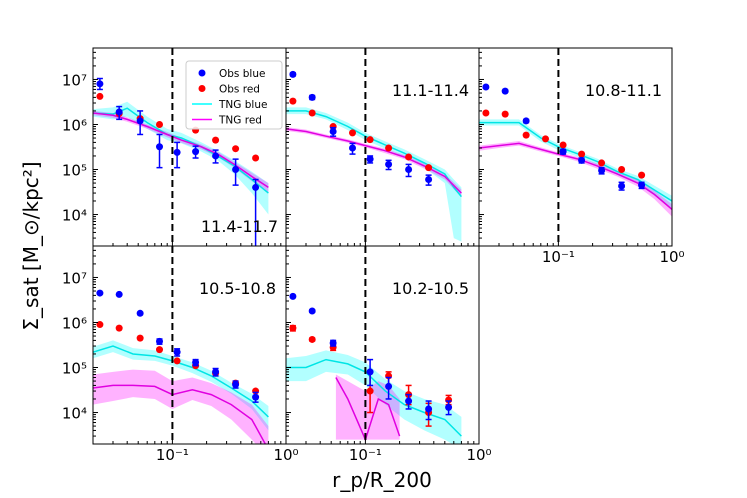 The height and width of the screenshot is (498, 747). What do you see at coordinates (382, 480) in the screenshot?
I see `x-axis-label: r_p/R_200` at bounding box center [382, 480].